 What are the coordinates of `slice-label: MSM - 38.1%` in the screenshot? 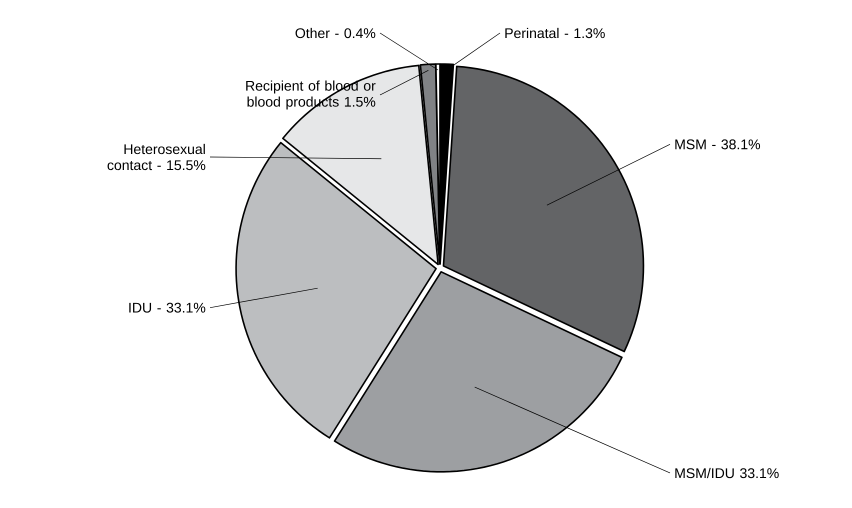 It's located at (717, 144).